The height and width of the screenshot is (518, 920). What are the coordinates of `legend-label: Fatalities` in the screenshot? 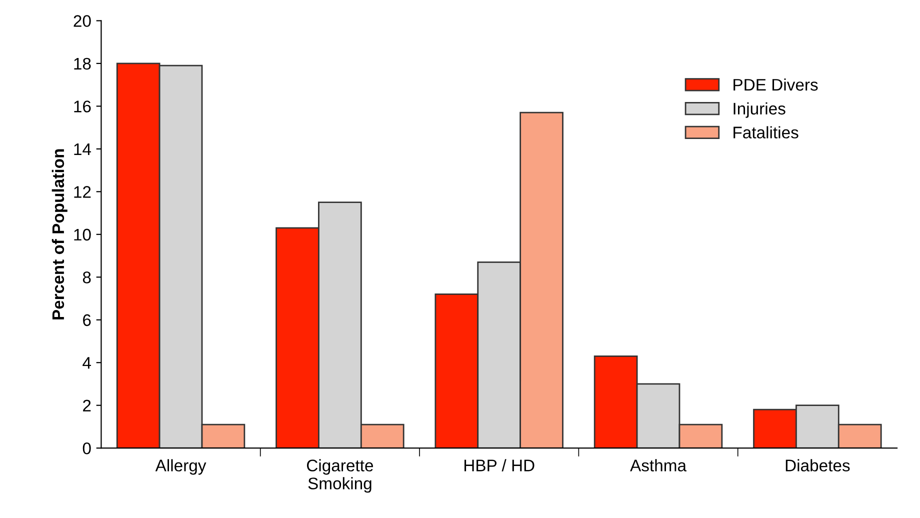 It's located at (766, 132).